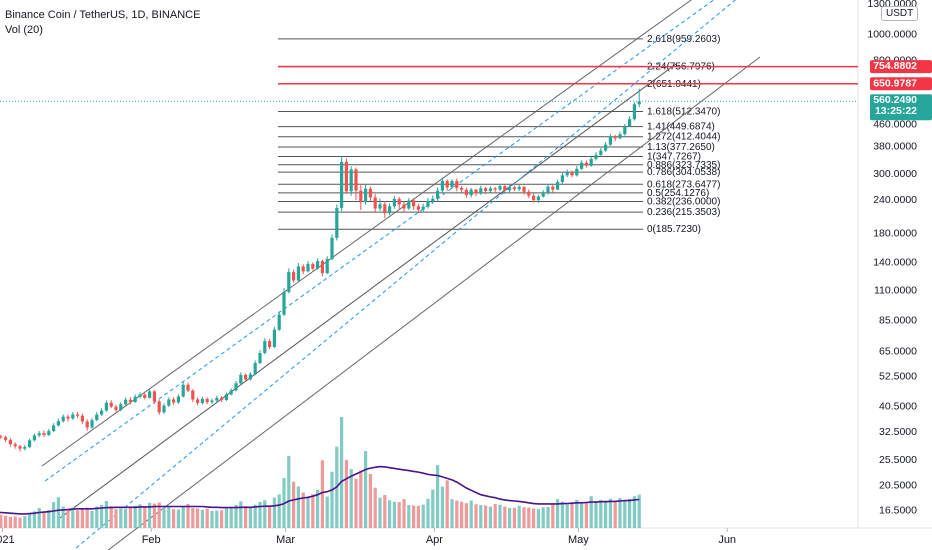  Describe the element at coordinates (892, 35) in the screenshot. I see `price-tick-label: 1000.0000` at that location.